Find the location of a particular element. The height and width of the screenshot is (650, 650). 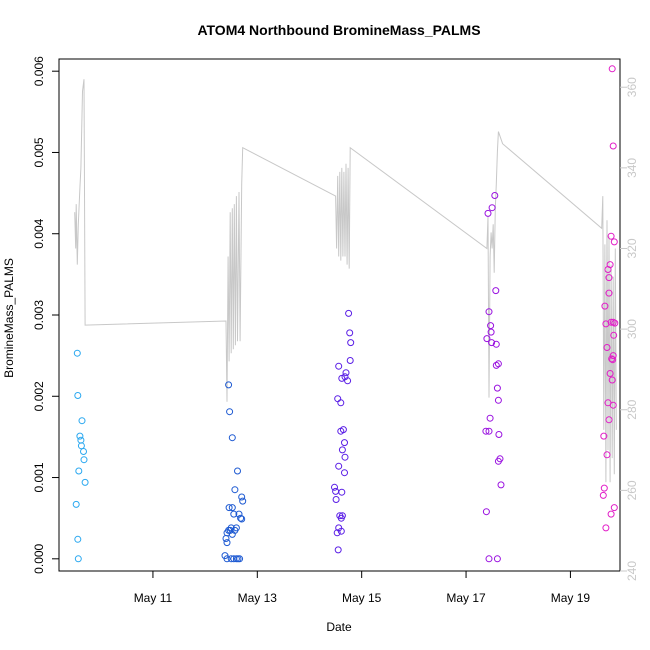

x-tick-label: May 19 is located at coordinates (571, 598).